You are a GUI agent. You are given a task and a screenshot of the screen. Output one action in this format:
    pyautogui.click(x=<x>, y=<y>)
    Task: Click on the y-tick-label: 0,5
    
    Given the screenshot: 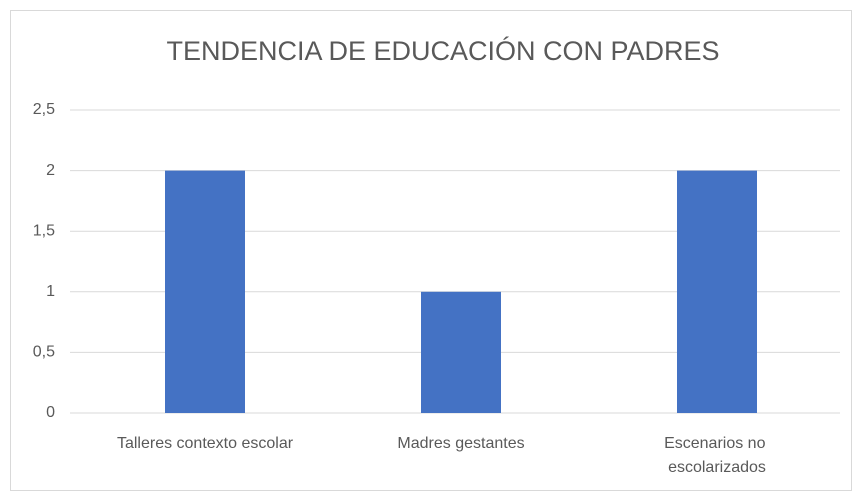 What is the action you would take?
    pyautogui.click(x=44, y=352)
    